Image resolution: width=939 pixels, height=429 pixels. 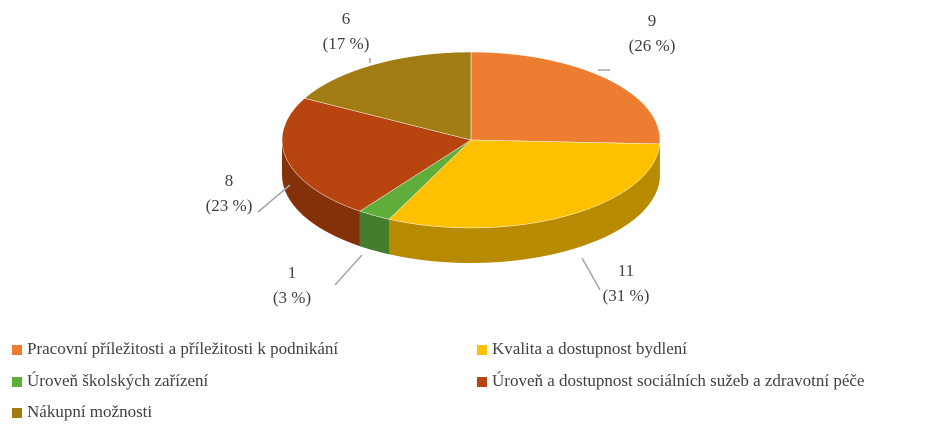 What do you see at coordinates (626, 270) in the screenshot?
I see `data-label: 11` at bounding box center [626, 270].